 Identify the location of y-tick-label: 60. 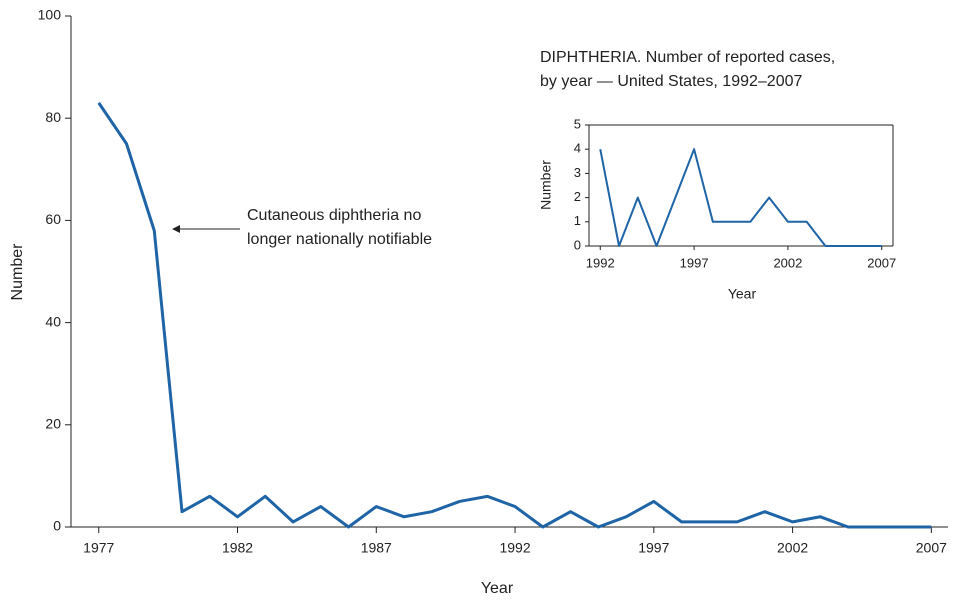
(53, 219).